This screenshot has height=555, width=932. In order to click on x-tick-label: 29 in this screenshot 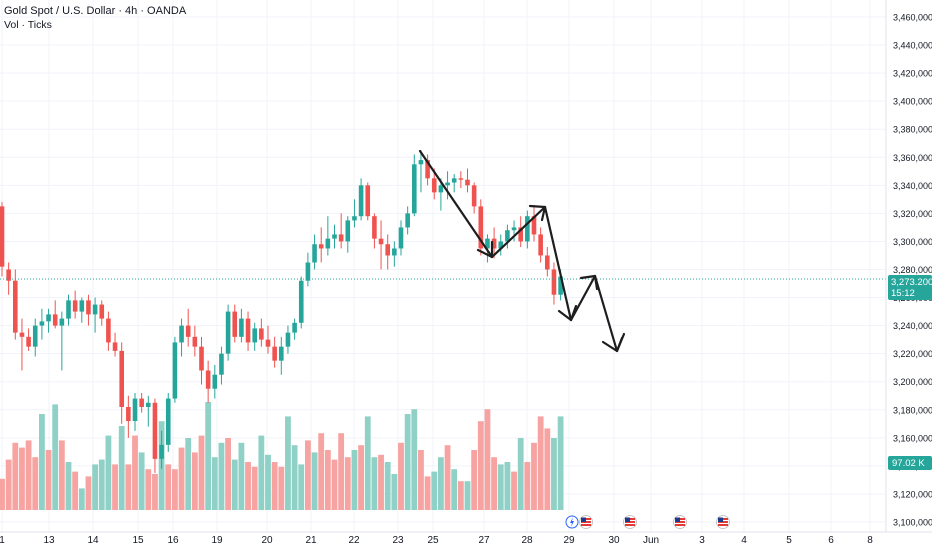, I will do `click(569, 540)`.